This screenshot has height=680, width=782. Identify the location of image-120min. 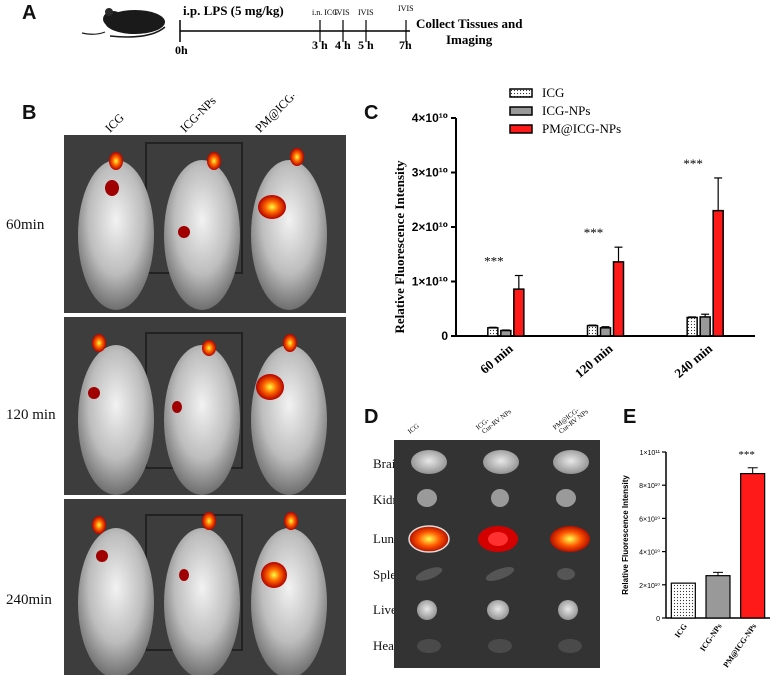
(205, 406).